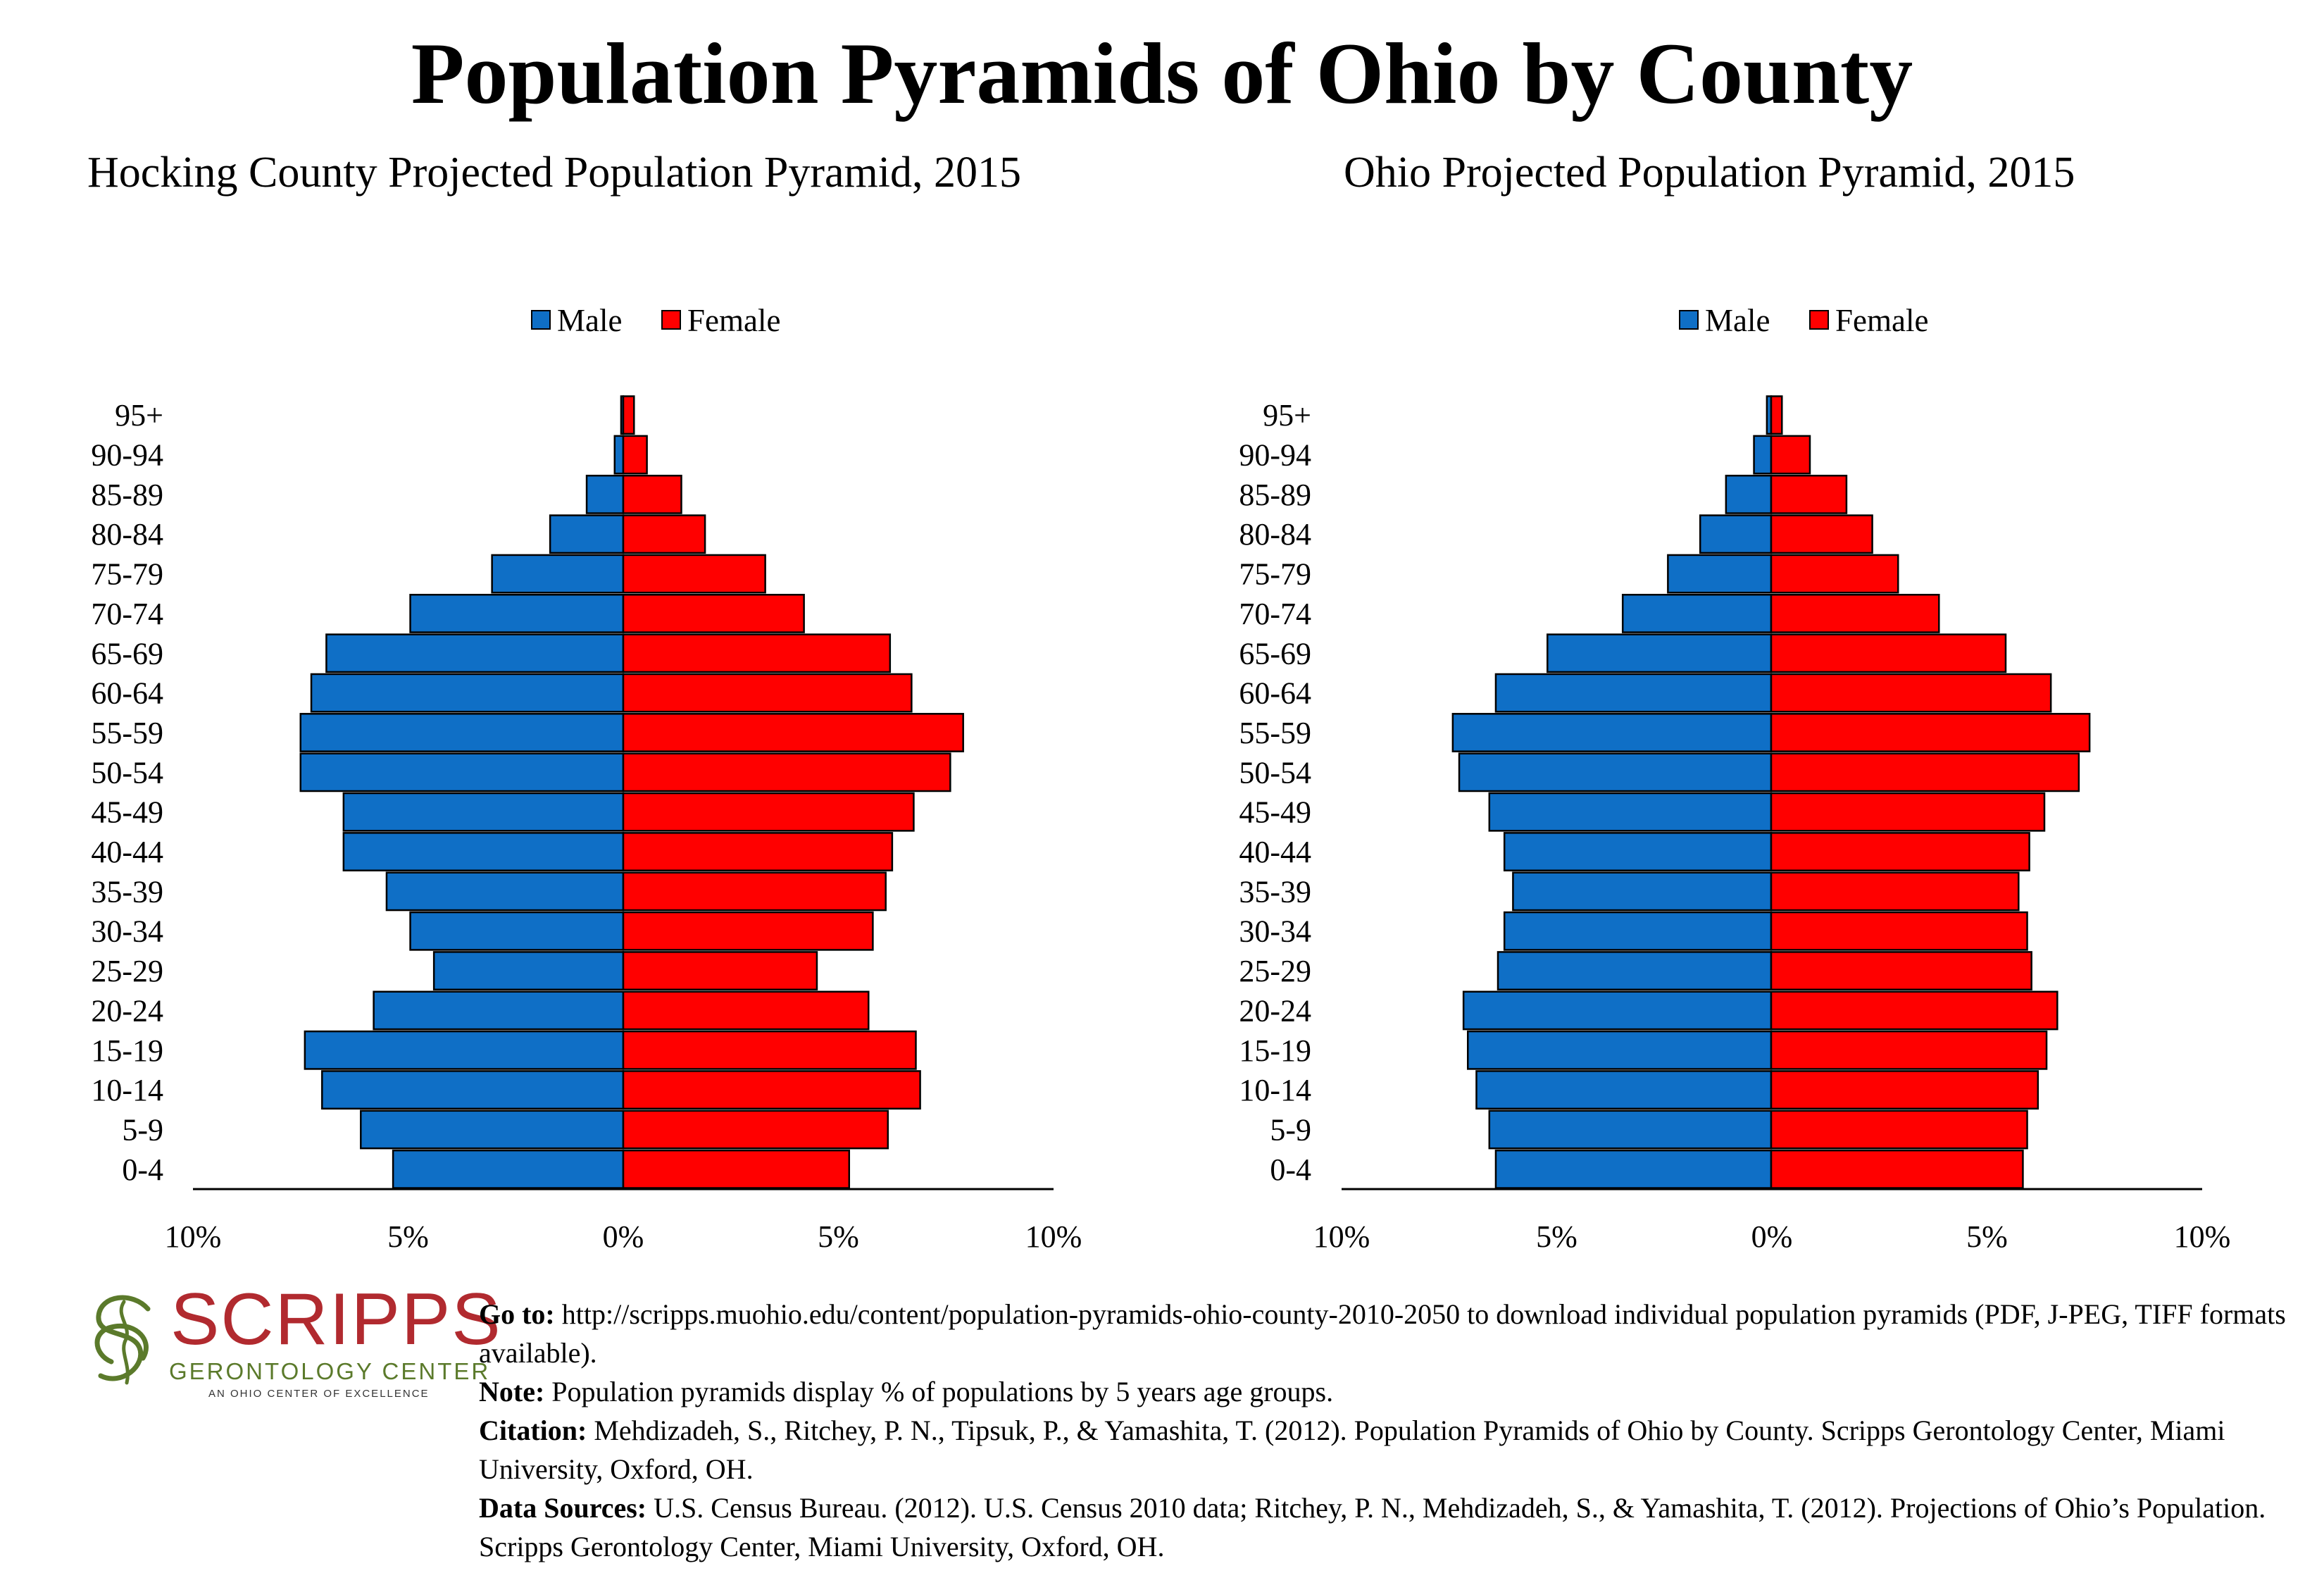  Describe the element at coordinates (733, 320) in the screenshot. I see `hocking-legend-label-female: Female` at that location.